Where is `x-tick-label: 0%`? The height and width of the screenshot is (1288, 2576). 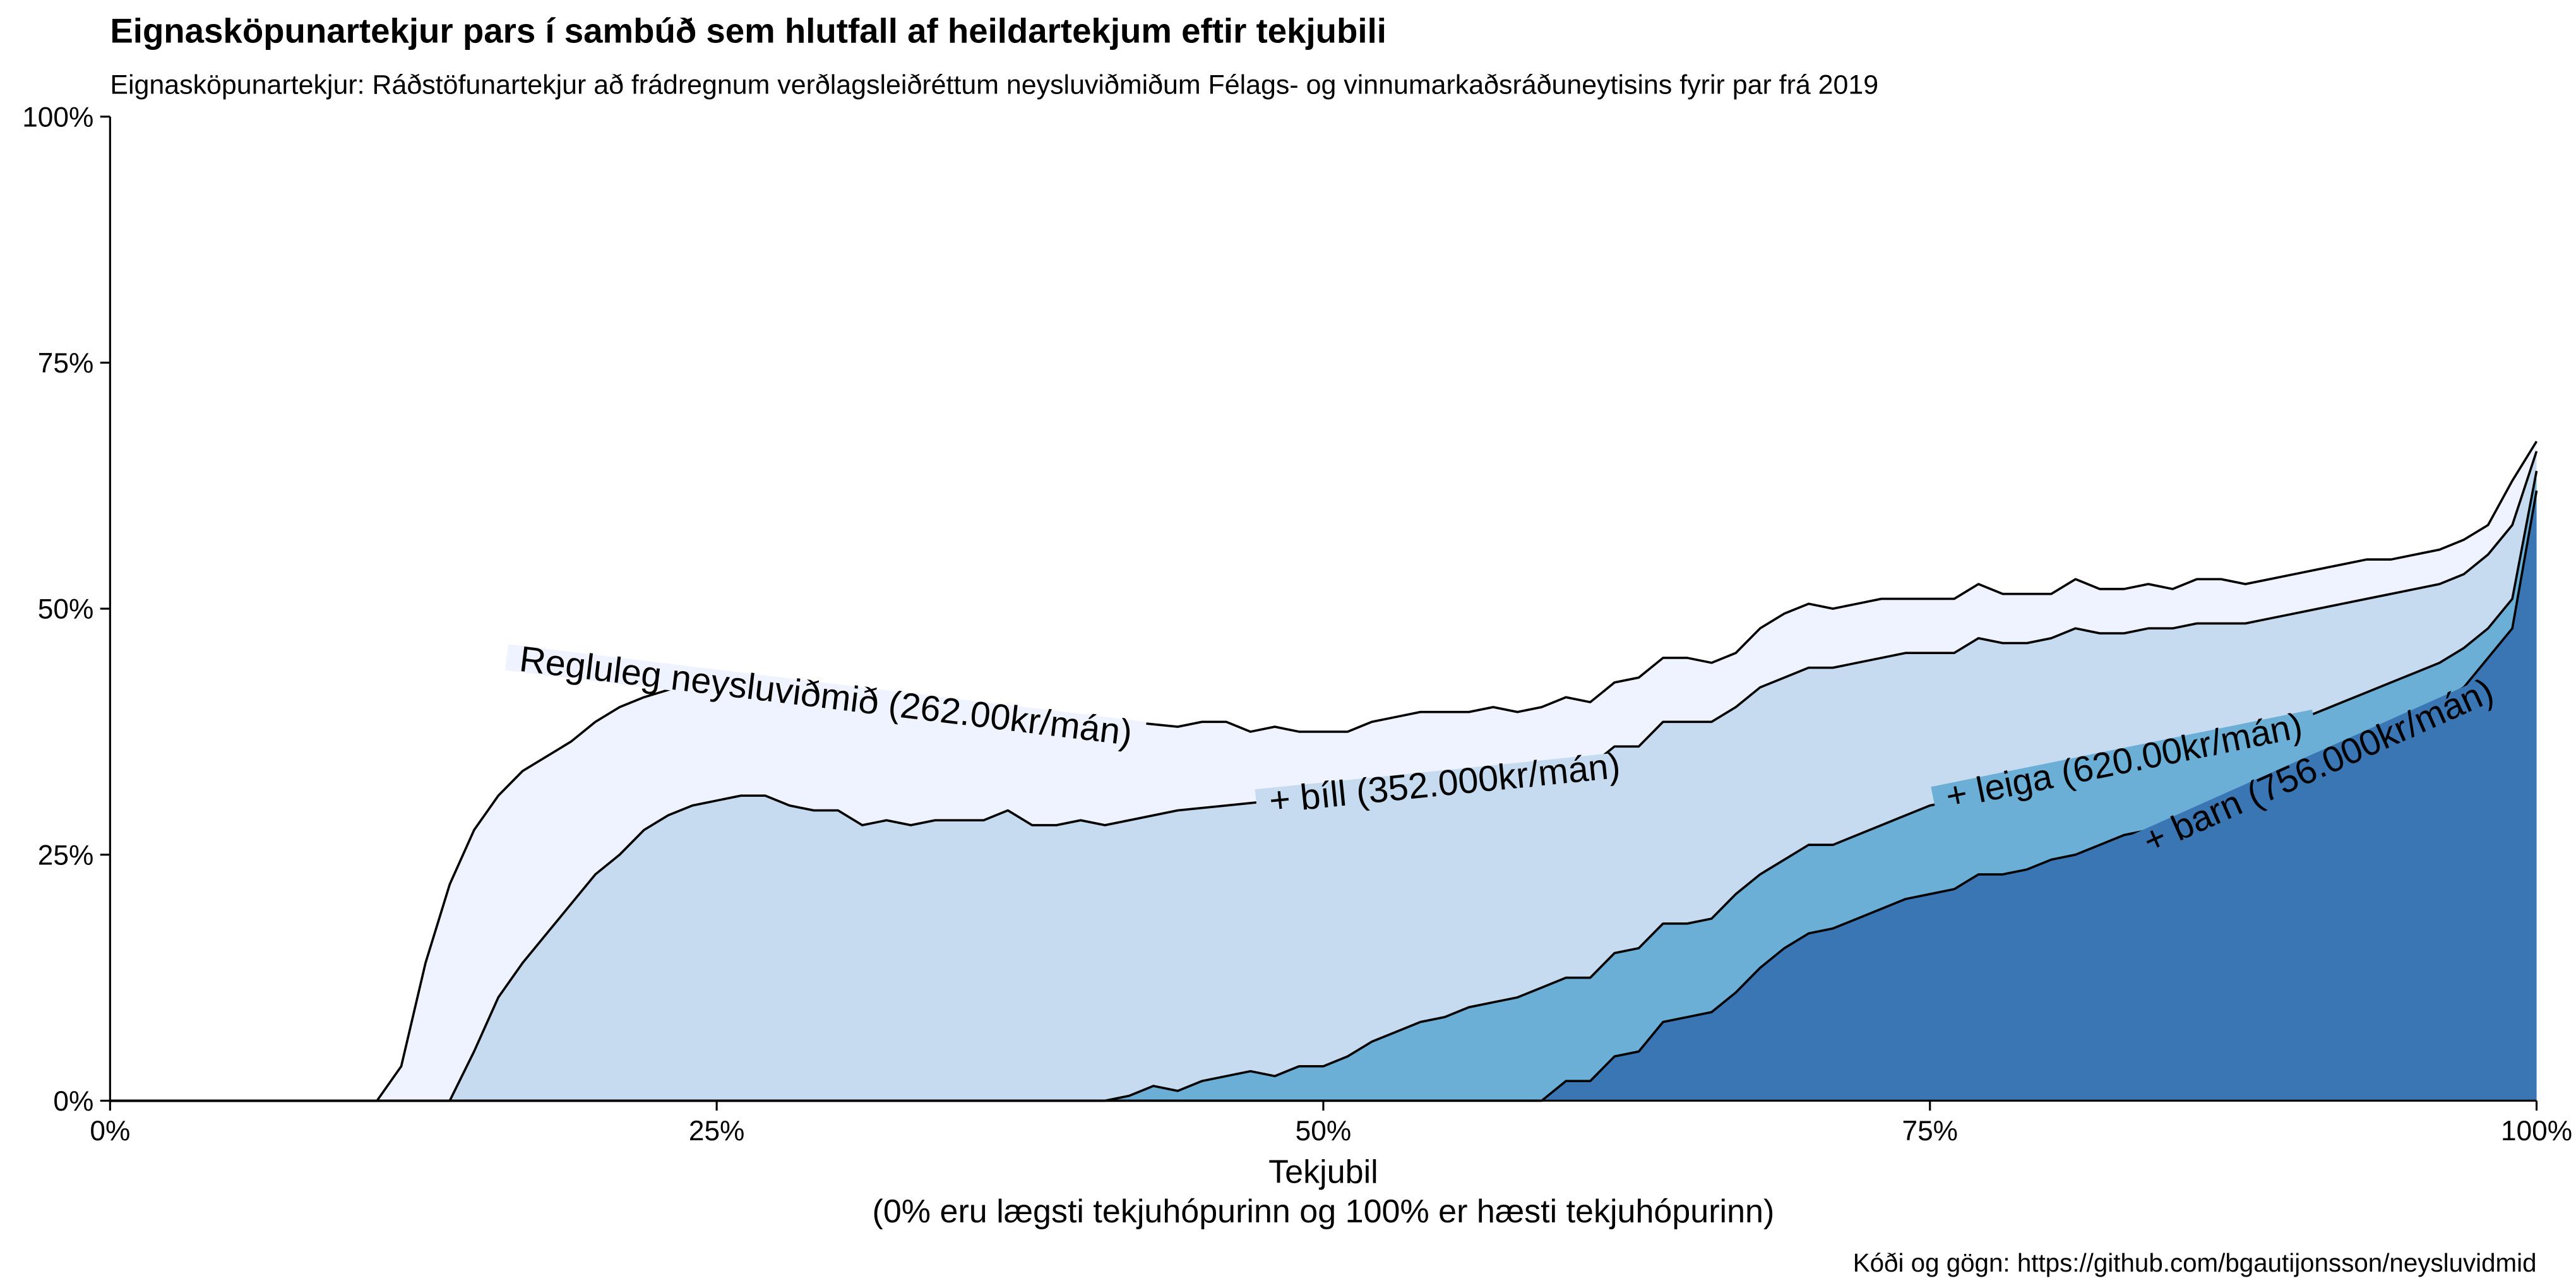 x-tick-label: 0% is located at coordinates (110, 1131).